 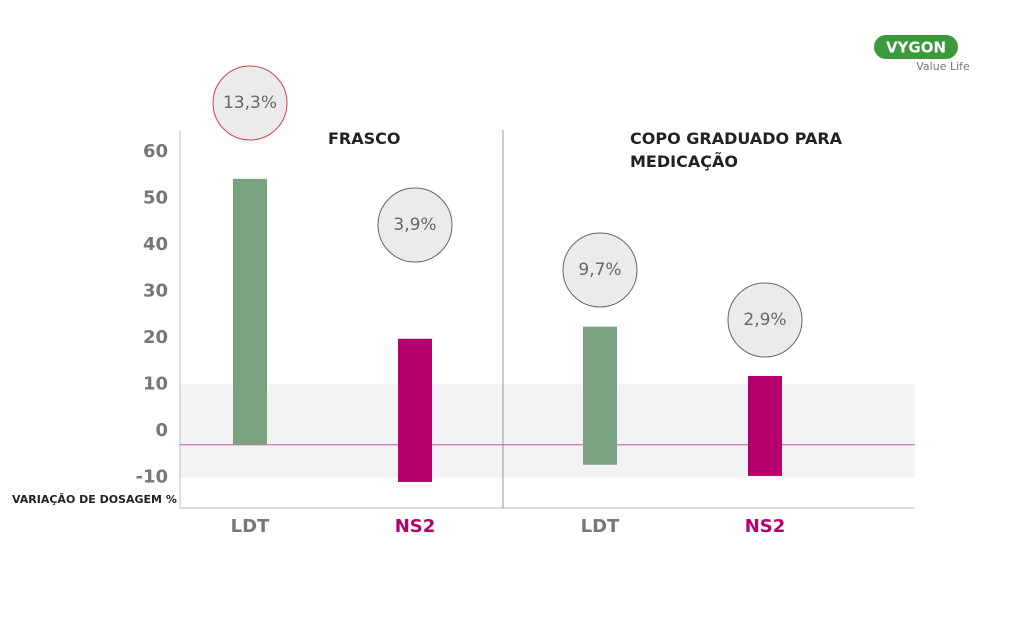 What do you see at coordinates (155, 151) in the screenshot?
I see `y-tick-label: 60` at bounding box center [155, 151].